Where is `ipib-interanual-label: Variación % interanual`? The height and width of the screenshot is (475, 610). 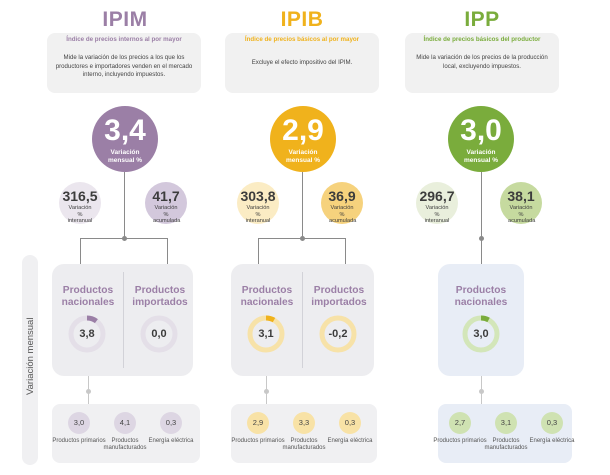
ipib-interanual-label: Variación % interanual is located at coordinates (258, 214).